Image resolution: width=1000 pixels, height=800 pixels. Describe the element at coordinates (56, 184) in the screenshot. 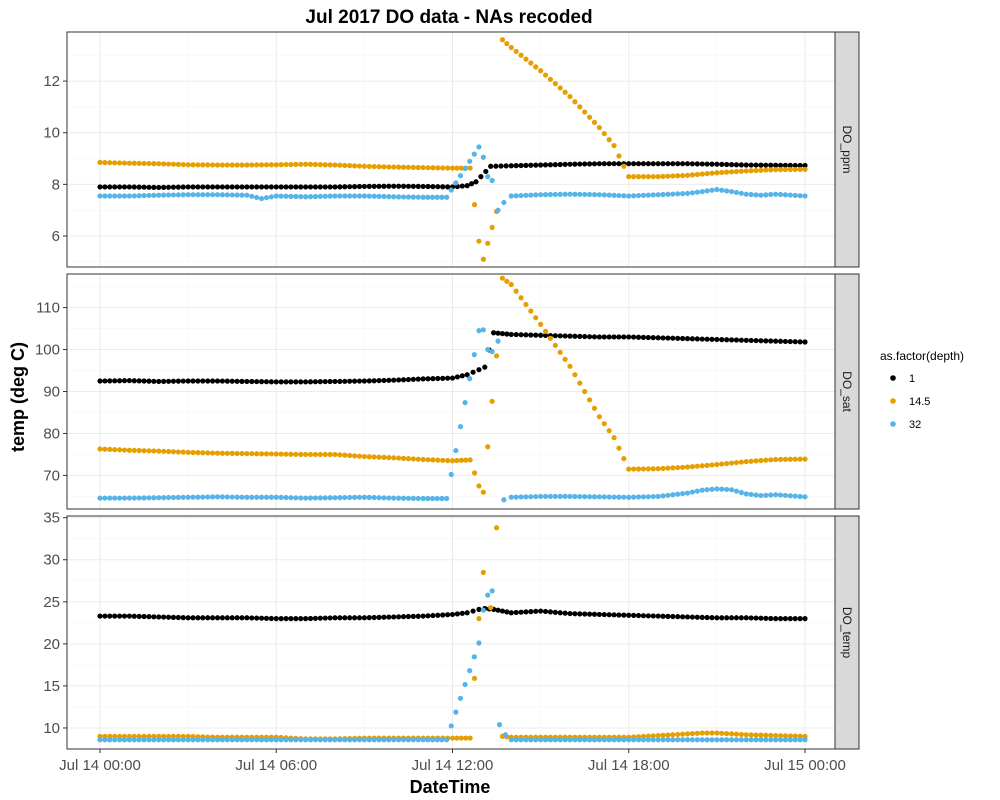

I see `y-tick-label: 8` at that location.